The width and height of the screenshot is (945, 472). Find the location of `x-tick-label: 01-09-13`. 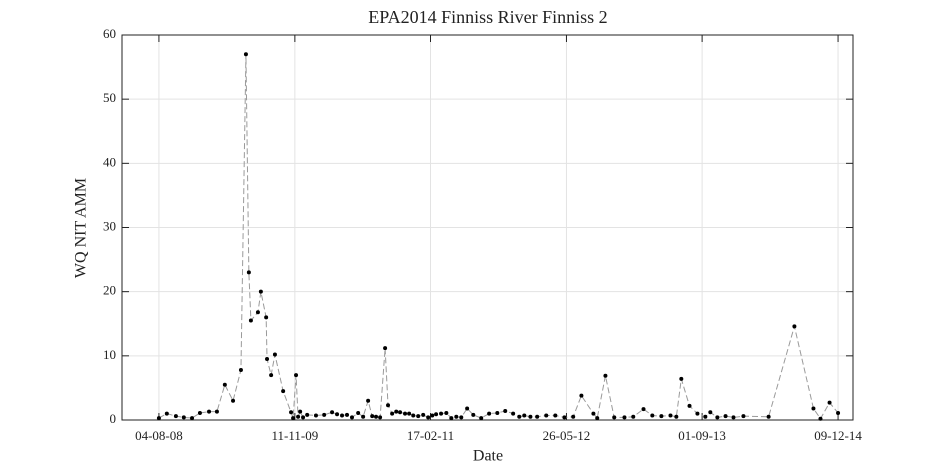

x-tick-label: 01-09-13 is located at coordinates (702, 435).